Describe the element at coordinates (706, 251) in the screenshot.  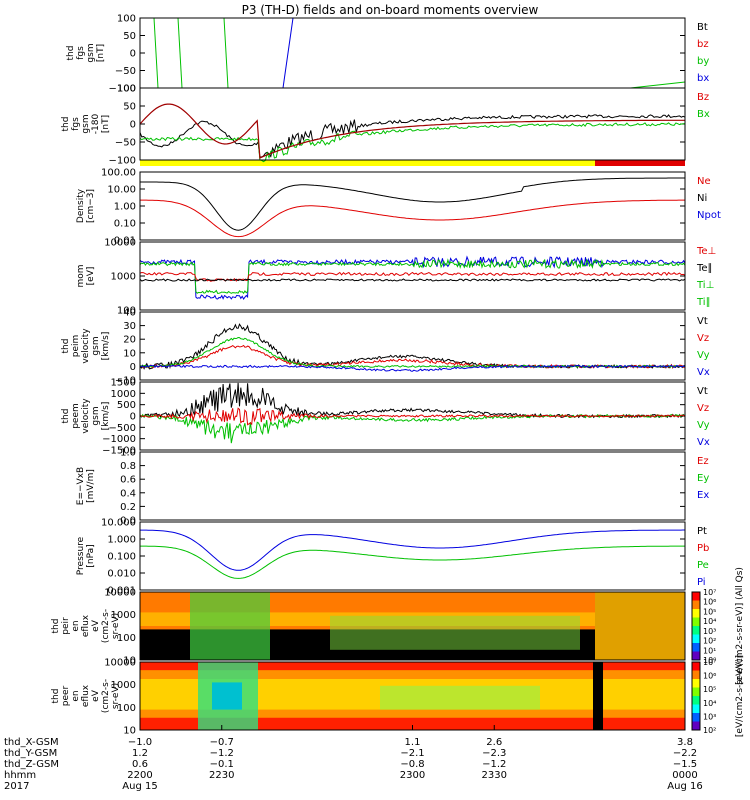
I see `legend-Te⊥: Te⊥` at that location.